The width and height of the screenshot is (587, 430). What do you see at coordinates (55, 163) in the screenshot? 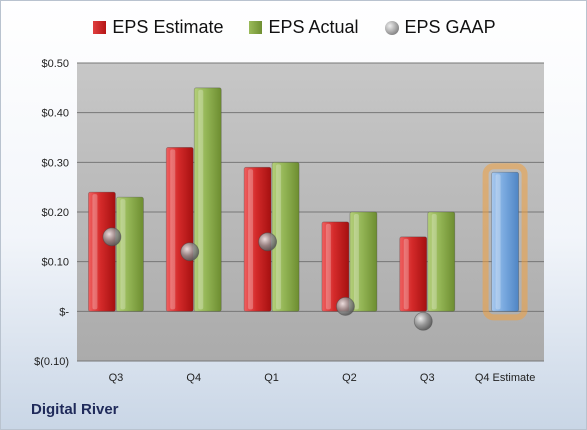
I see `y-tick-label: $0.30` at bounding box center [55, 163].